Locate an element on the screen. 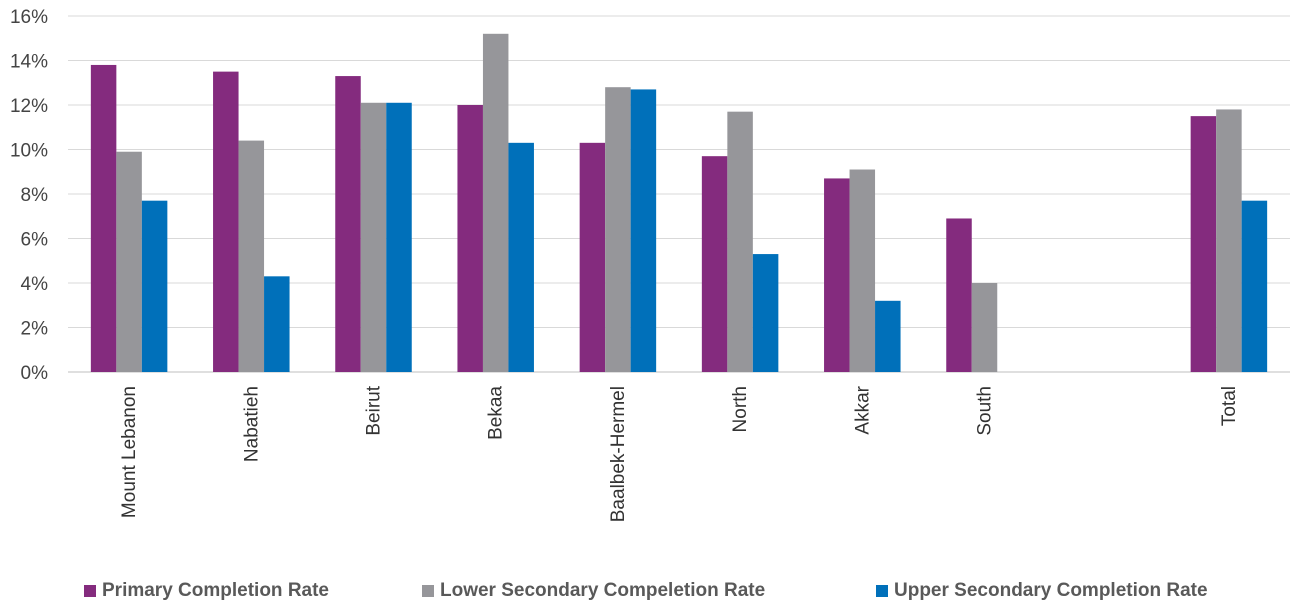  y-tick-label: 6% is located at coordinates (35, 240).